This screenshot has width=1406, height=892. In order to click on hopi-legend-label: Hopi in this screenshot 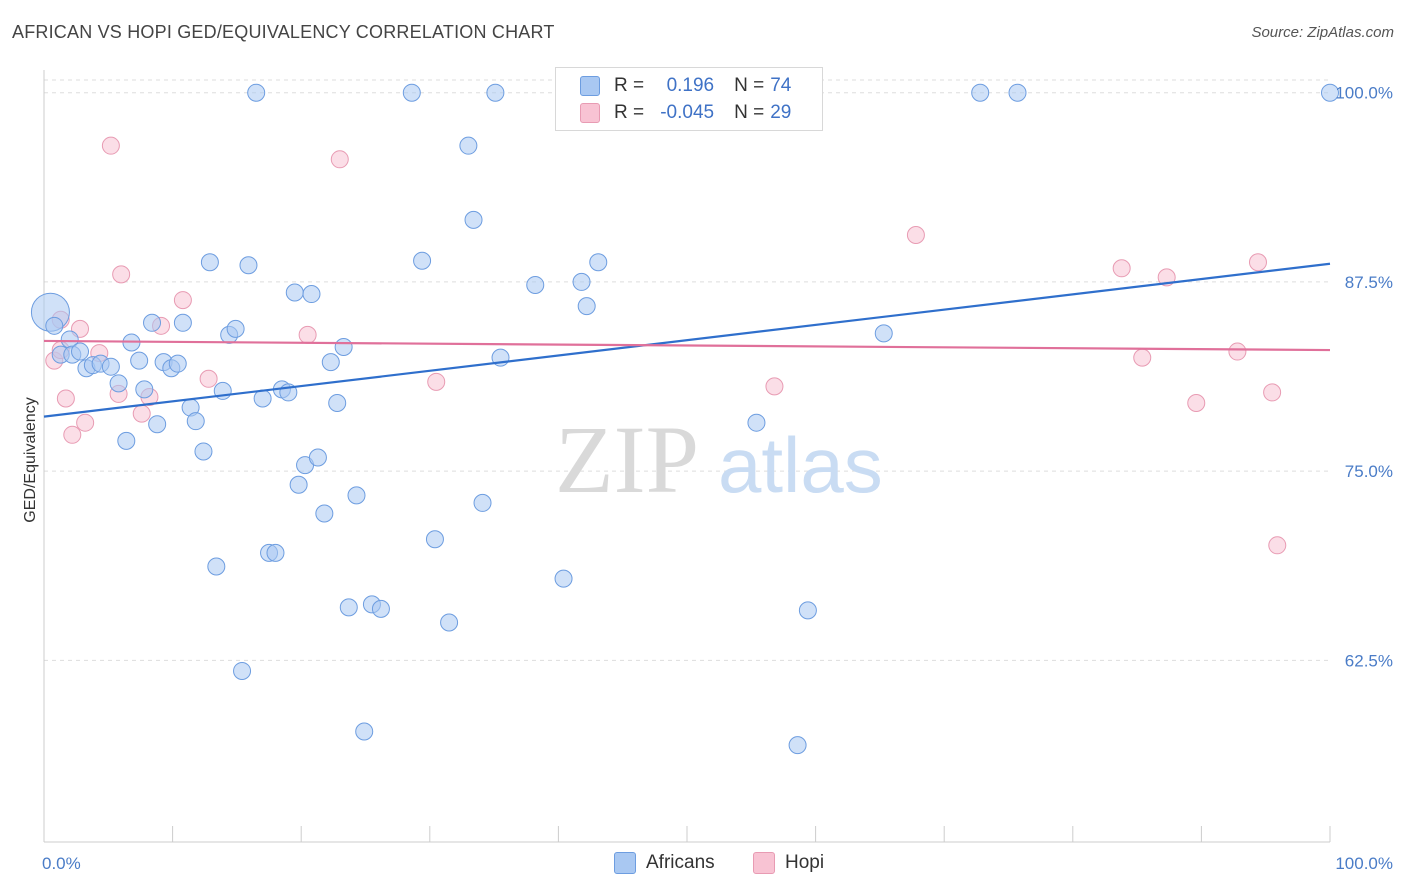, I will do `click(805, 862)`.